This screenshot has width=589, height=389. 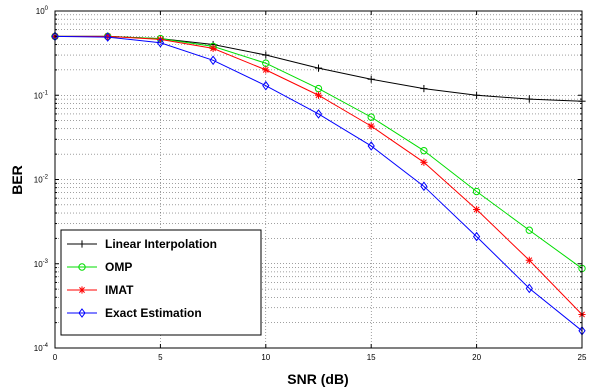 I want to click on legend-label: IMAT, so click(x=119, y=290).